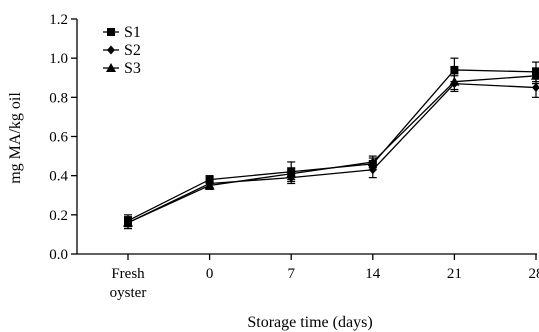 The height and width of the screenshot is (332, 539). I want to click on legend-label: S1, so click(132, 32).